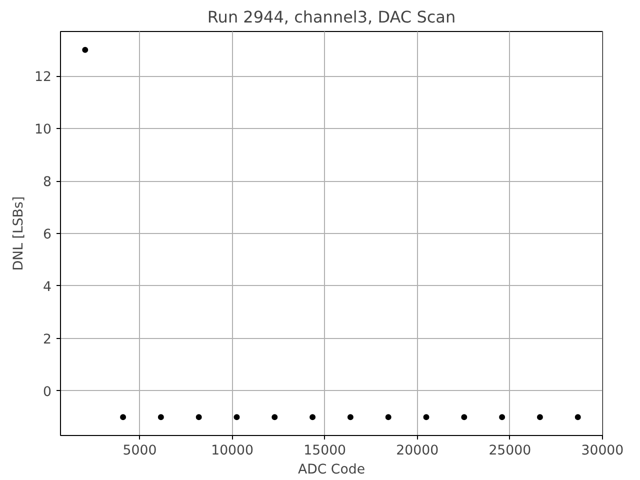 Image resolution: width=640 pixels, height=480 pixels. What do you see at coordinates (43, 130) in the screenshot?
I see `y-tick-label: 10` at bounding box center [43, 130].